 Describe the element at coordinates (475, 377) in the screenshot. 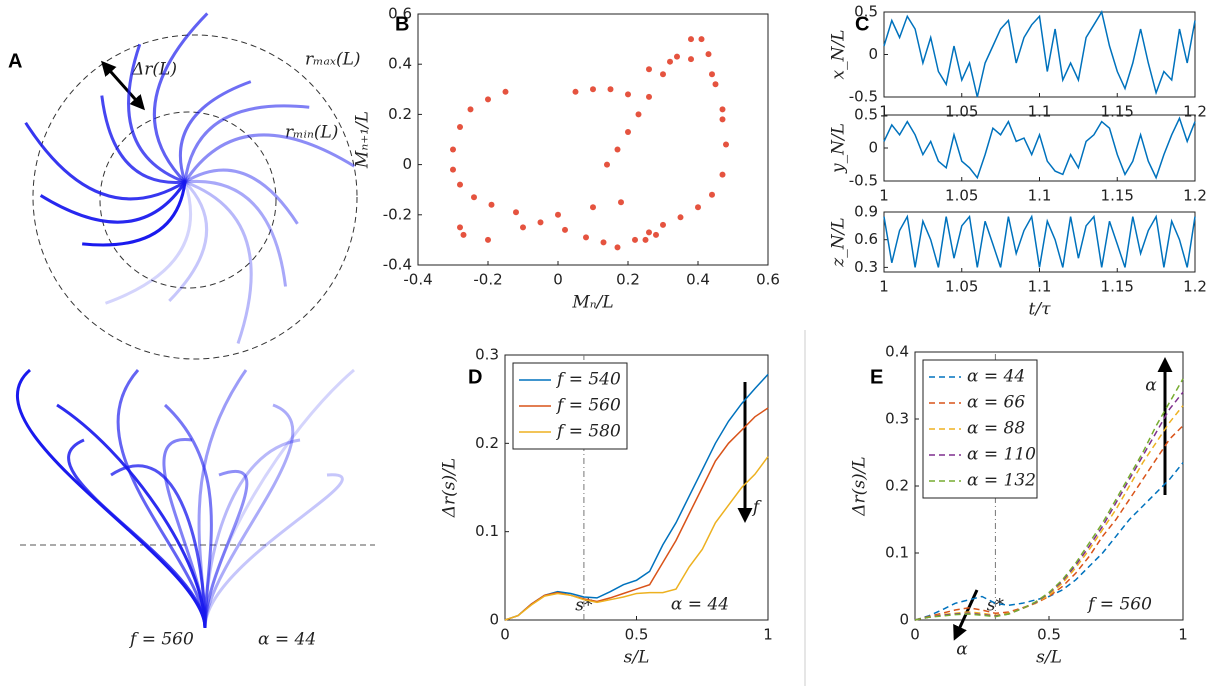

I see `panel-label: D` at that location.